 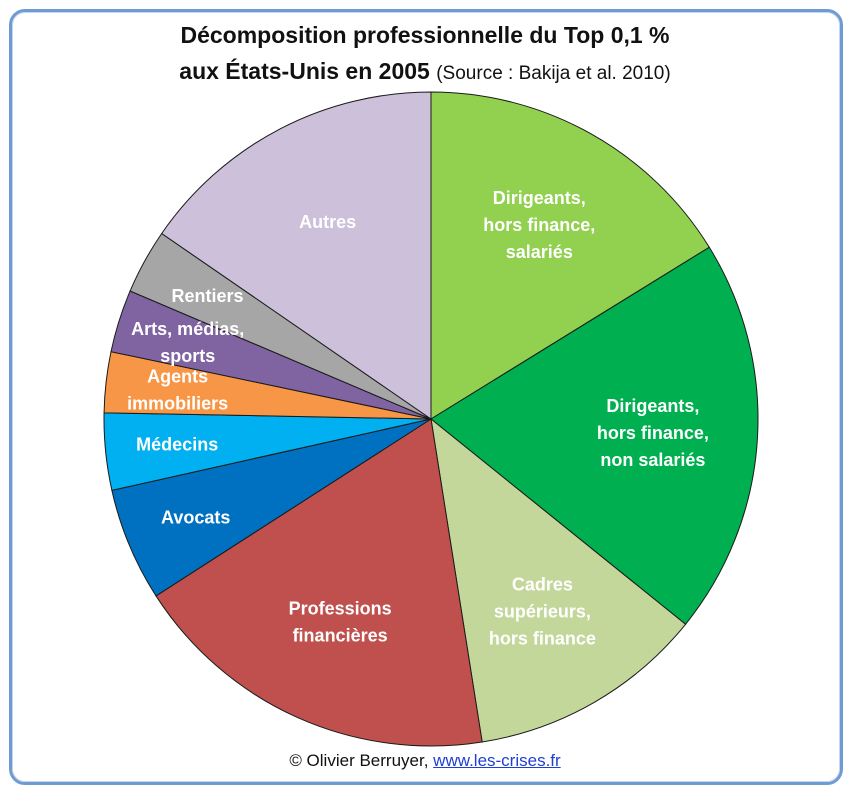 I want to click on footer-copyright: © Olivier Berruyer,, so click(x=359, y=760).